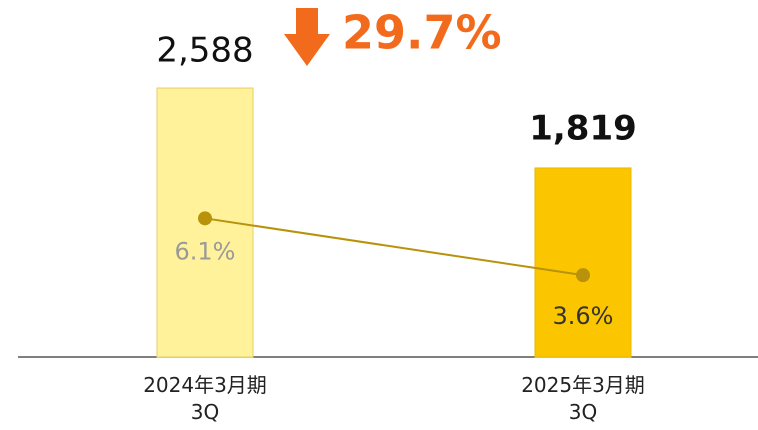 Image resolution: width=758 pixels, height=430 pixels. Describe the element at coordinates (422, 33) in the screenshot. I see `change-annotation: 29.7%` at that location.